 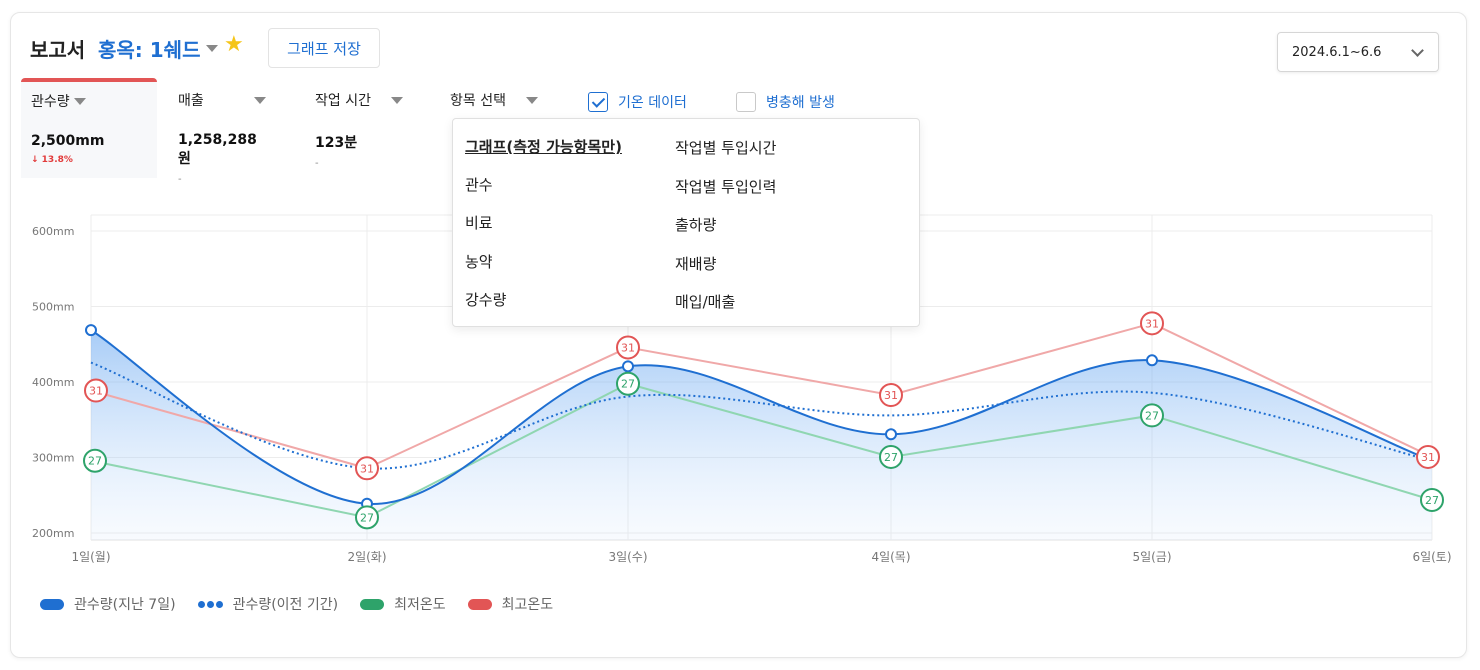 I want to click on metric-value: 123분, so click(x=336, y=143).